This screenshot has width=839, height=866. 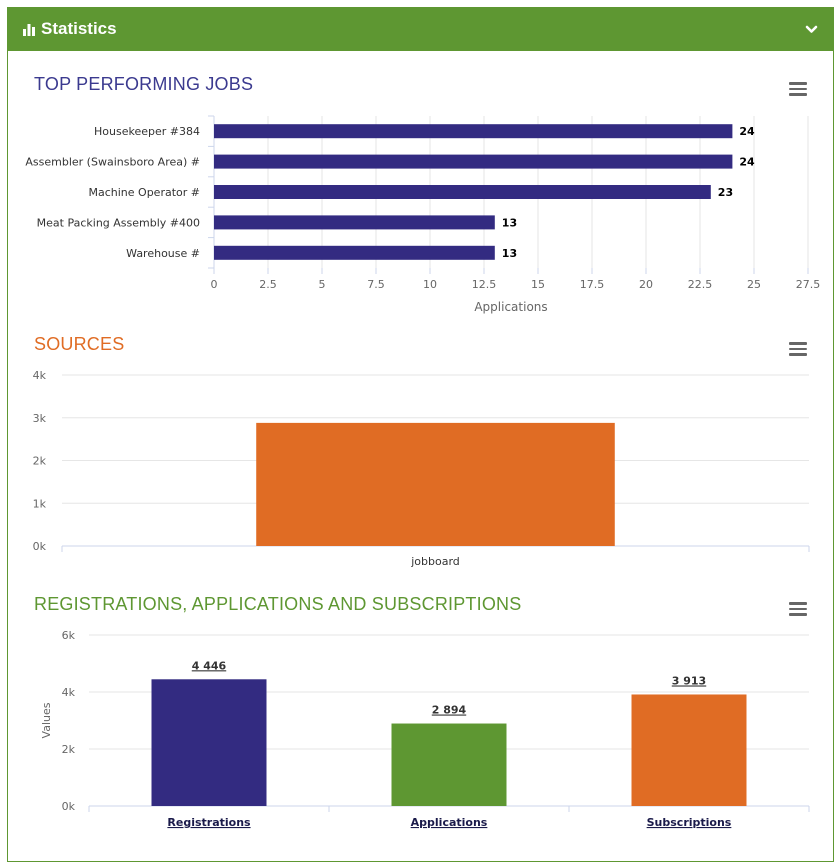 I want to click on data-label: 2 894, so click(x=449, y=710).